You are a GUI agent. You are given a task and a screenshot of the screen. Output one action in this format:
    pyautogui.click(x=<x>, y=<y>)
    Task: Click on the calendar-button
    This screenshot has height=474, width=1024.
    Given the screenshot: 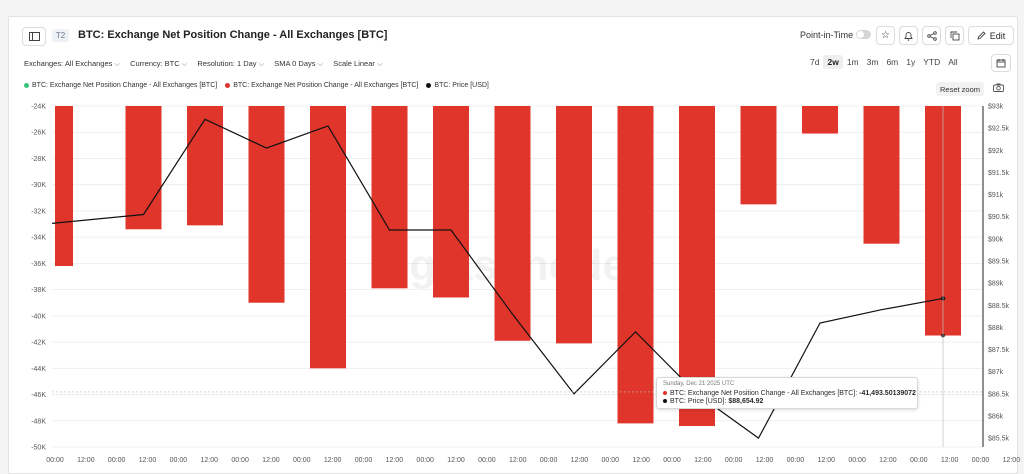 What is the action you would take?
    pyautogui.click(x=1001, y=63)
    